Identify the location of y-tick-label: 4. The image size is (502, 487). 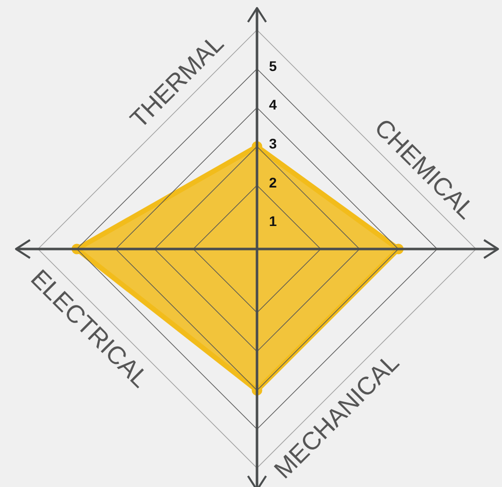
(273, 104).